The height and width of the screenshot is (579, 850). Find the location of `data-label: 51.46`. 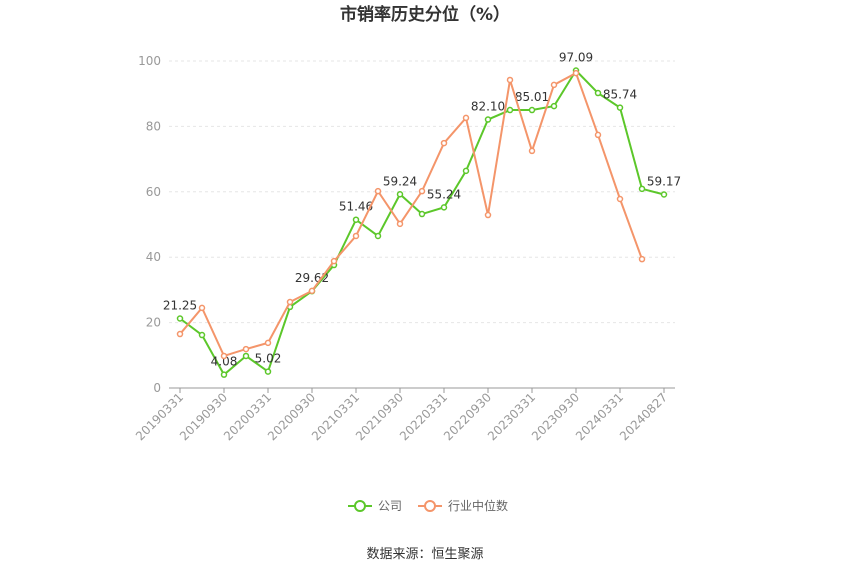

data-label: 51.46 is located at coordinates (356, 207).